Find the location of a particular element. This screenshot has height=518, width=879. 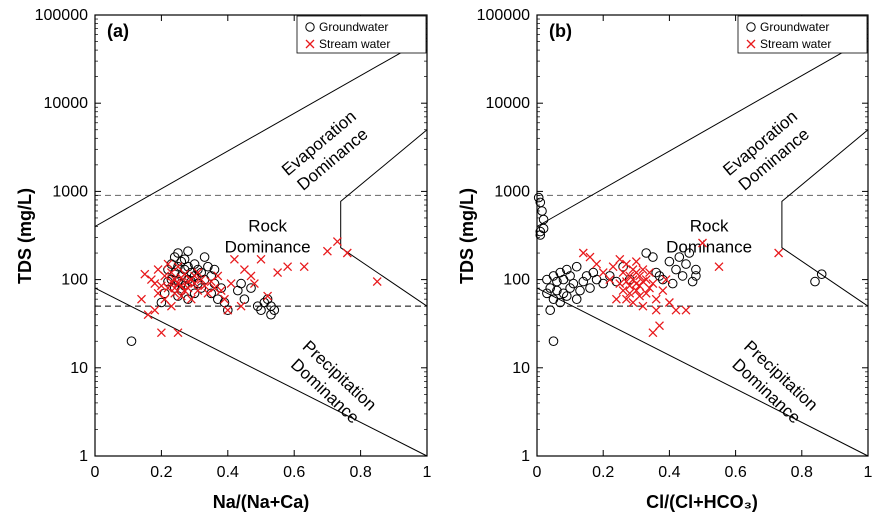

panel-a-envelope-inner is located at coordinates (384, 218).